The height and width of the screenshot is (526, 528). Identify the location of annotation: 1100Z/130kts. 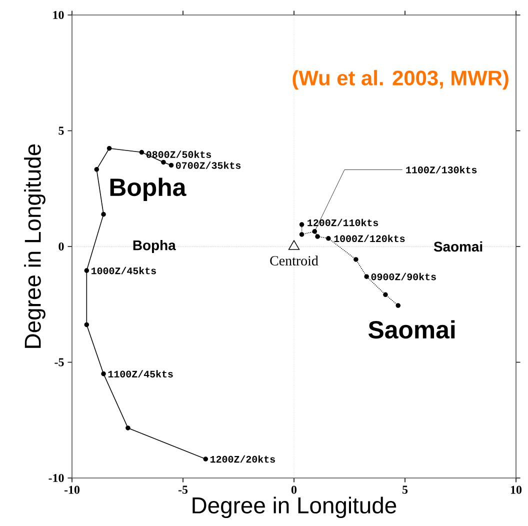
(441, 170).